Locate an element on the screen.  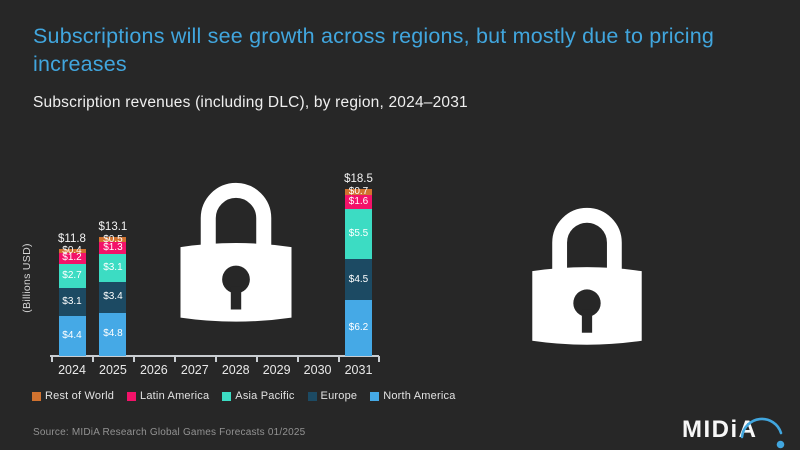
legend-item: Asia Pacific is located at coordinates (258, 396).